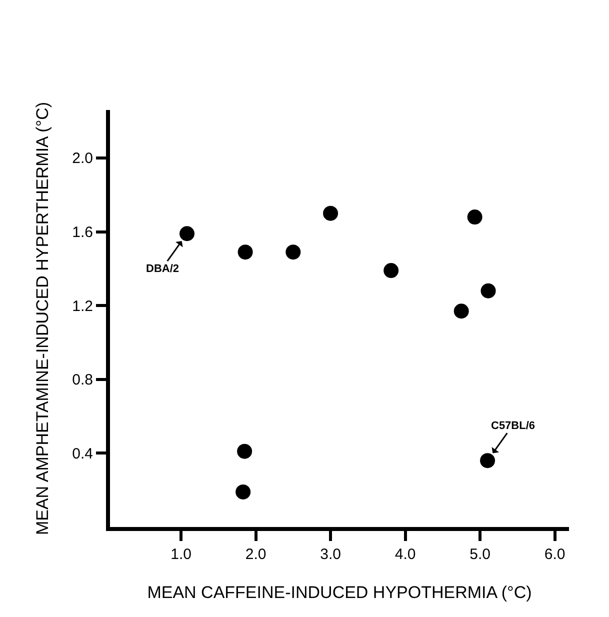  I want to click on x-tick-label: 2.0, so click(255, 554).